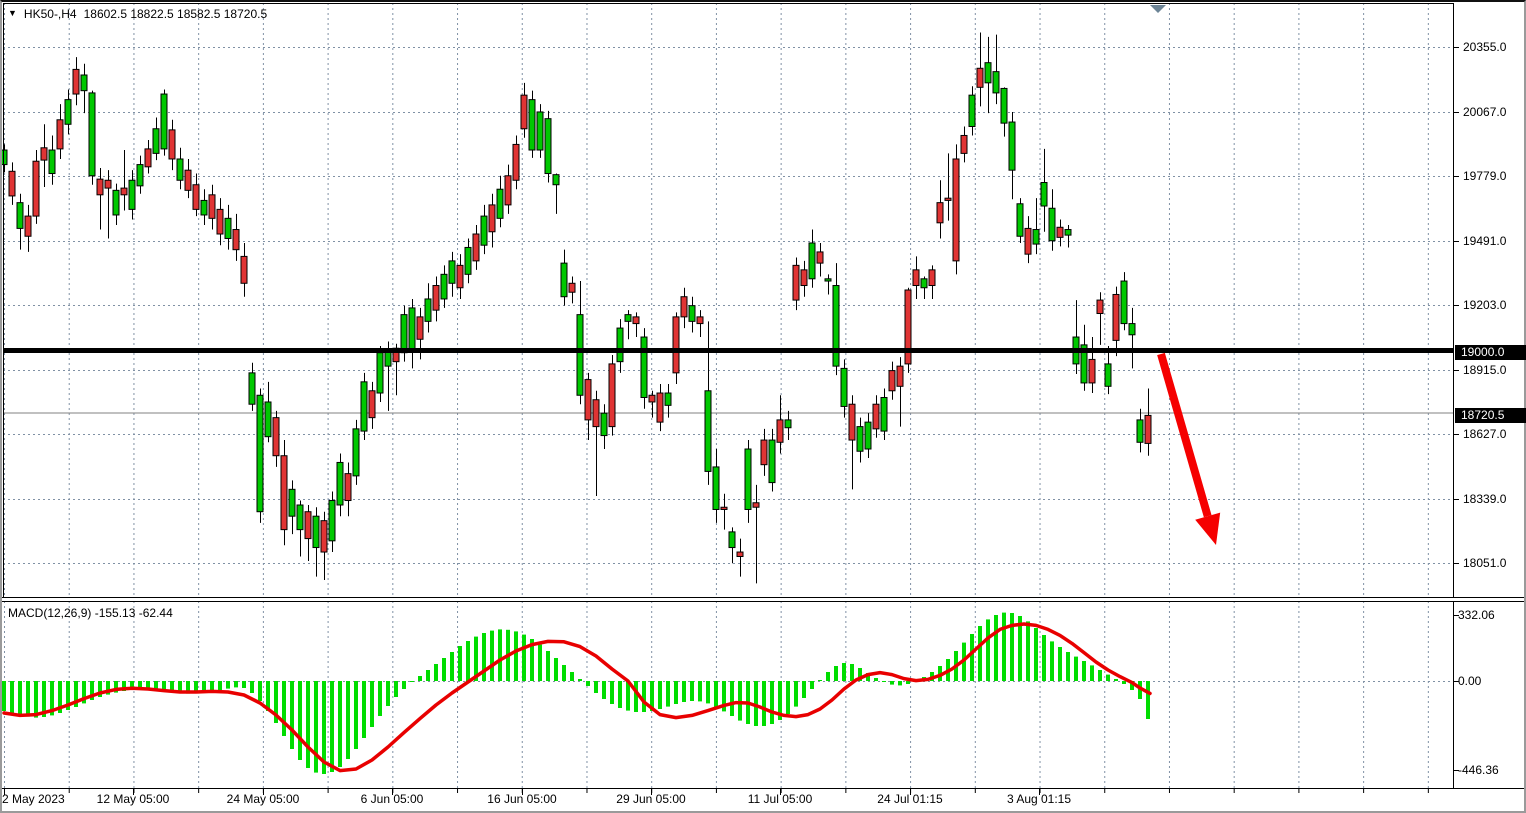 Image resolution: width=1526 pixels, height=813 pixels. I want to click on trend-arrow-shaft, so click(1184, 435).